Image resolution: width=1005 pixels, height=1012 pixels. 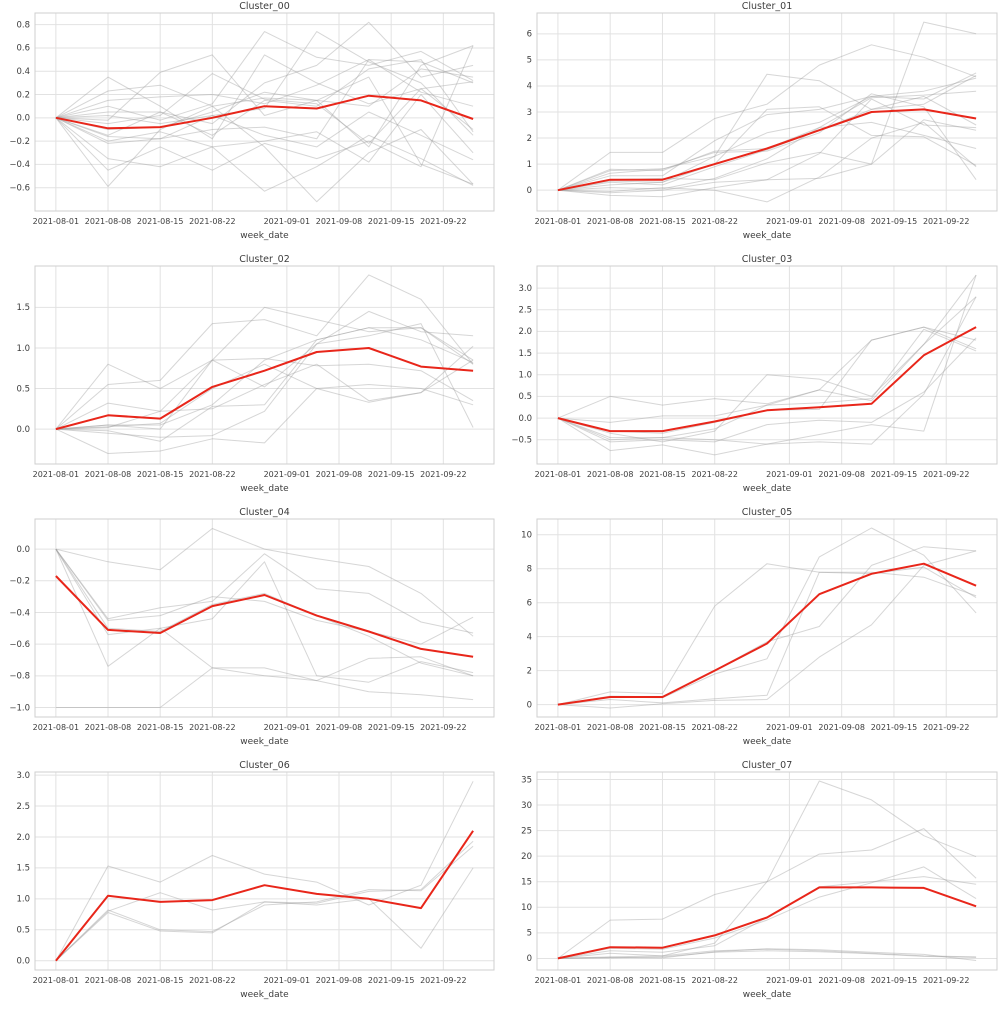 What do you see at coordinates (529, 934) in the screenshot?
I see `svg-text: 5` at bounding box center [529, 934].